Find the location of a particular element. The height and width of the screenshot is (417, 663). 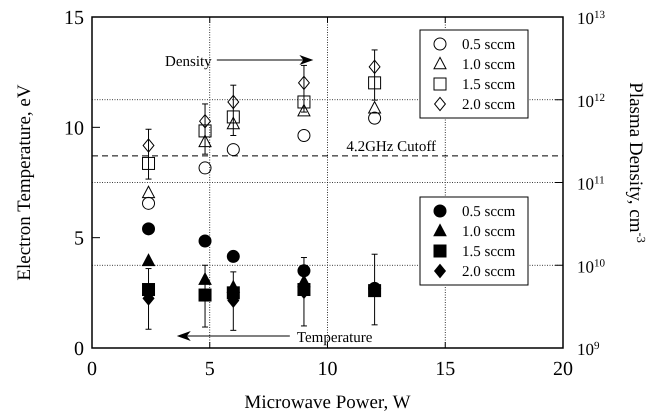

y-tick-label: 0 is located at coordinates (79, 349).